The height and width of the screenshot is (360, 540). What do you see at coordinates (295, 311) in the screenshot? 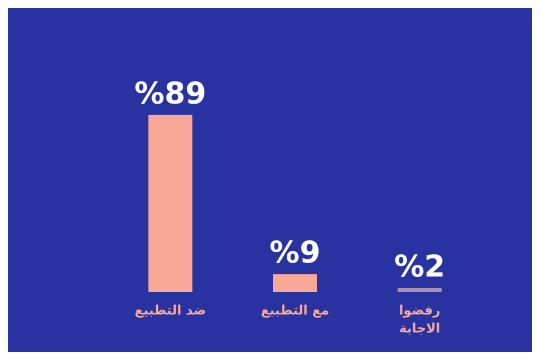
I see `x-tick-label: مع التطبيع` at bounding box center [295, 311].